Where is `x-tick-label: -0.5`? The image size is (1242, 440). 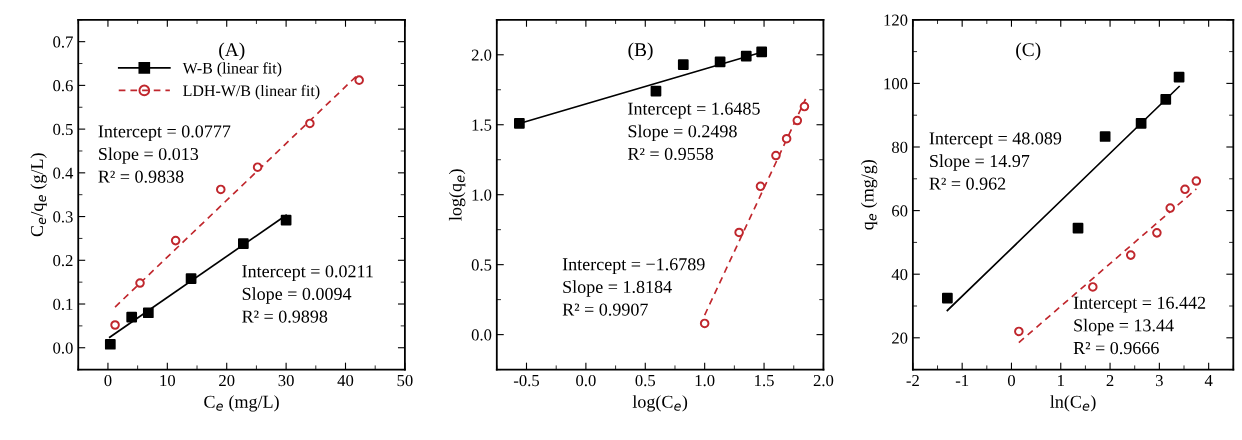
x-tick-label: -0.5 is located at coordinates (526, 380).